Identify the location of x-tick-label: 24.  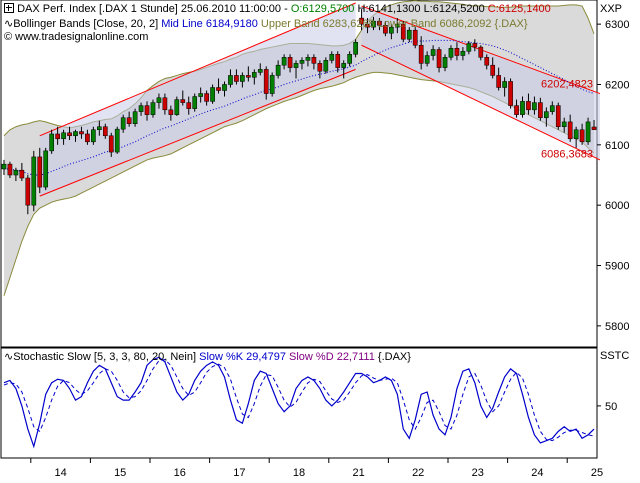
(537, 473).